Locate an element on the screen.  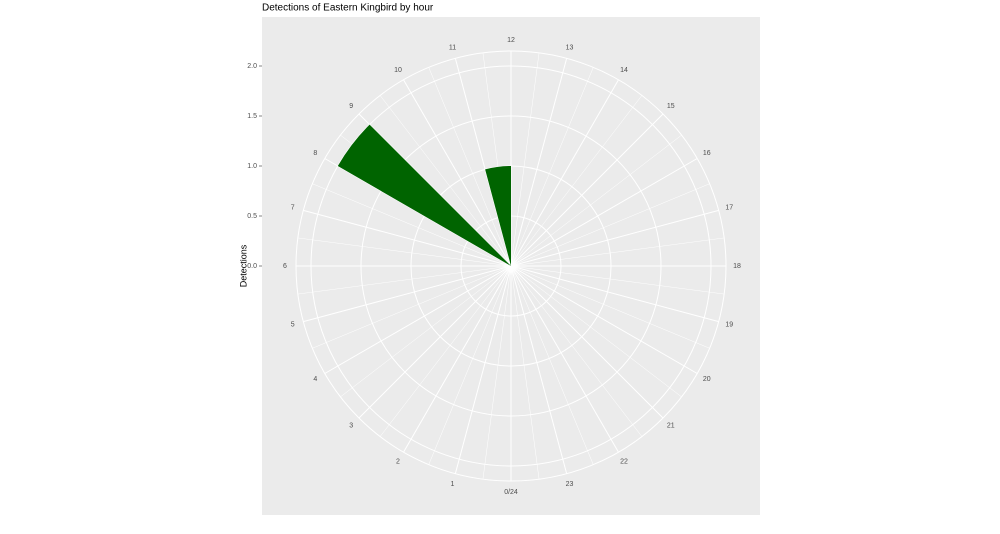
x-tick-label: 1 is located at coordinates (453, 484).